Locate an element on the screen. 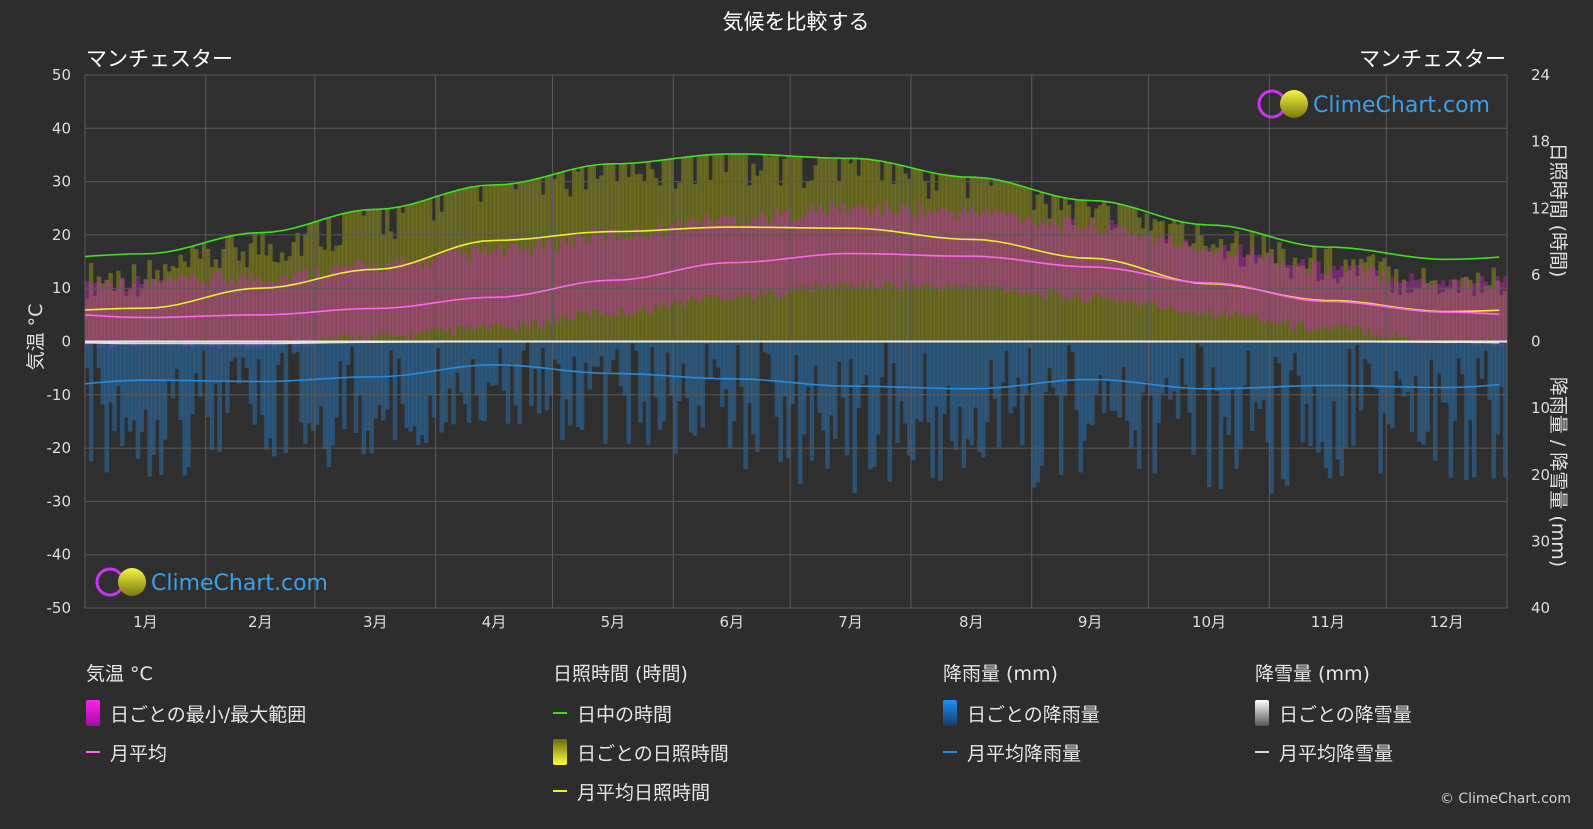 The height and width of the screenshot is (829, 1593). y-tick-right-precip: 40 is located at coordinates (1540, 608).